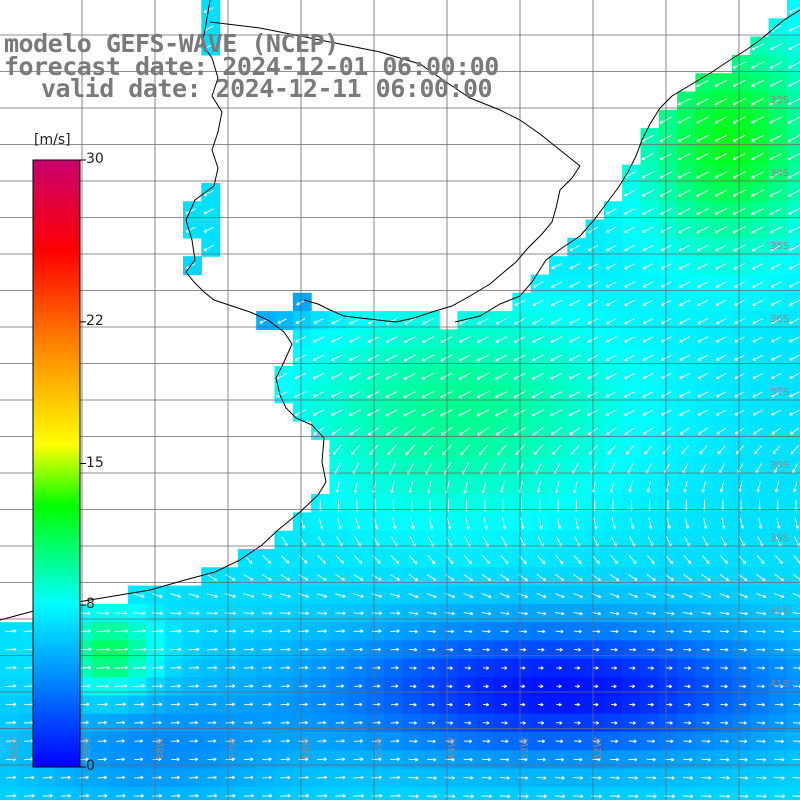 This screenshot has width=800, height=800. What do you see at coordinates (14, 748) in the screenshot?
I see `longitude-label: 60W` at bounding box center [14, 748].